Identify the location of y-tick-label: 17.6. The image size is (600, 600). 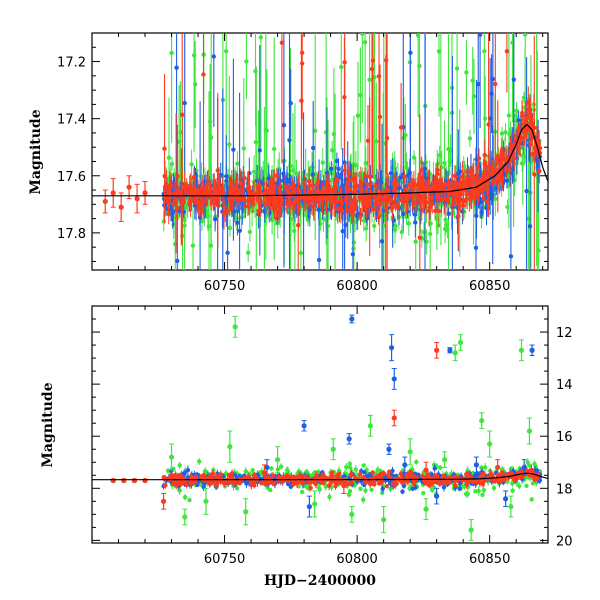
(71, 177).